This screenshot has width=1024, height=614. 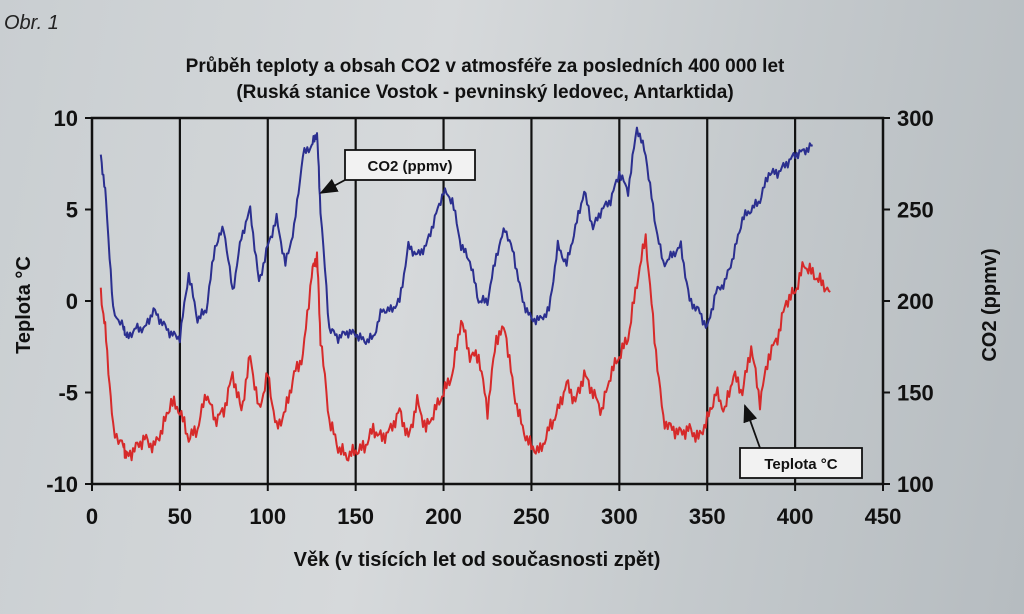 I want to click on x-tick-label: 200, so click(x=443, y=516).